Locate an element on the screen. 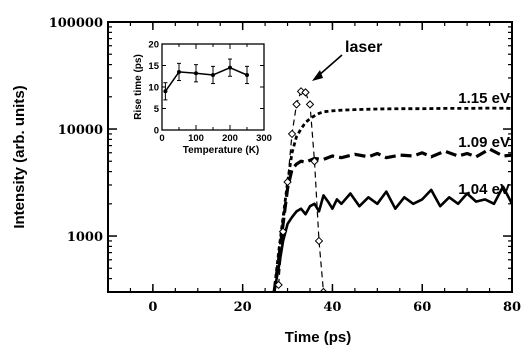  inset-y-tick-label: 10 is located at coordinates (153, 88).